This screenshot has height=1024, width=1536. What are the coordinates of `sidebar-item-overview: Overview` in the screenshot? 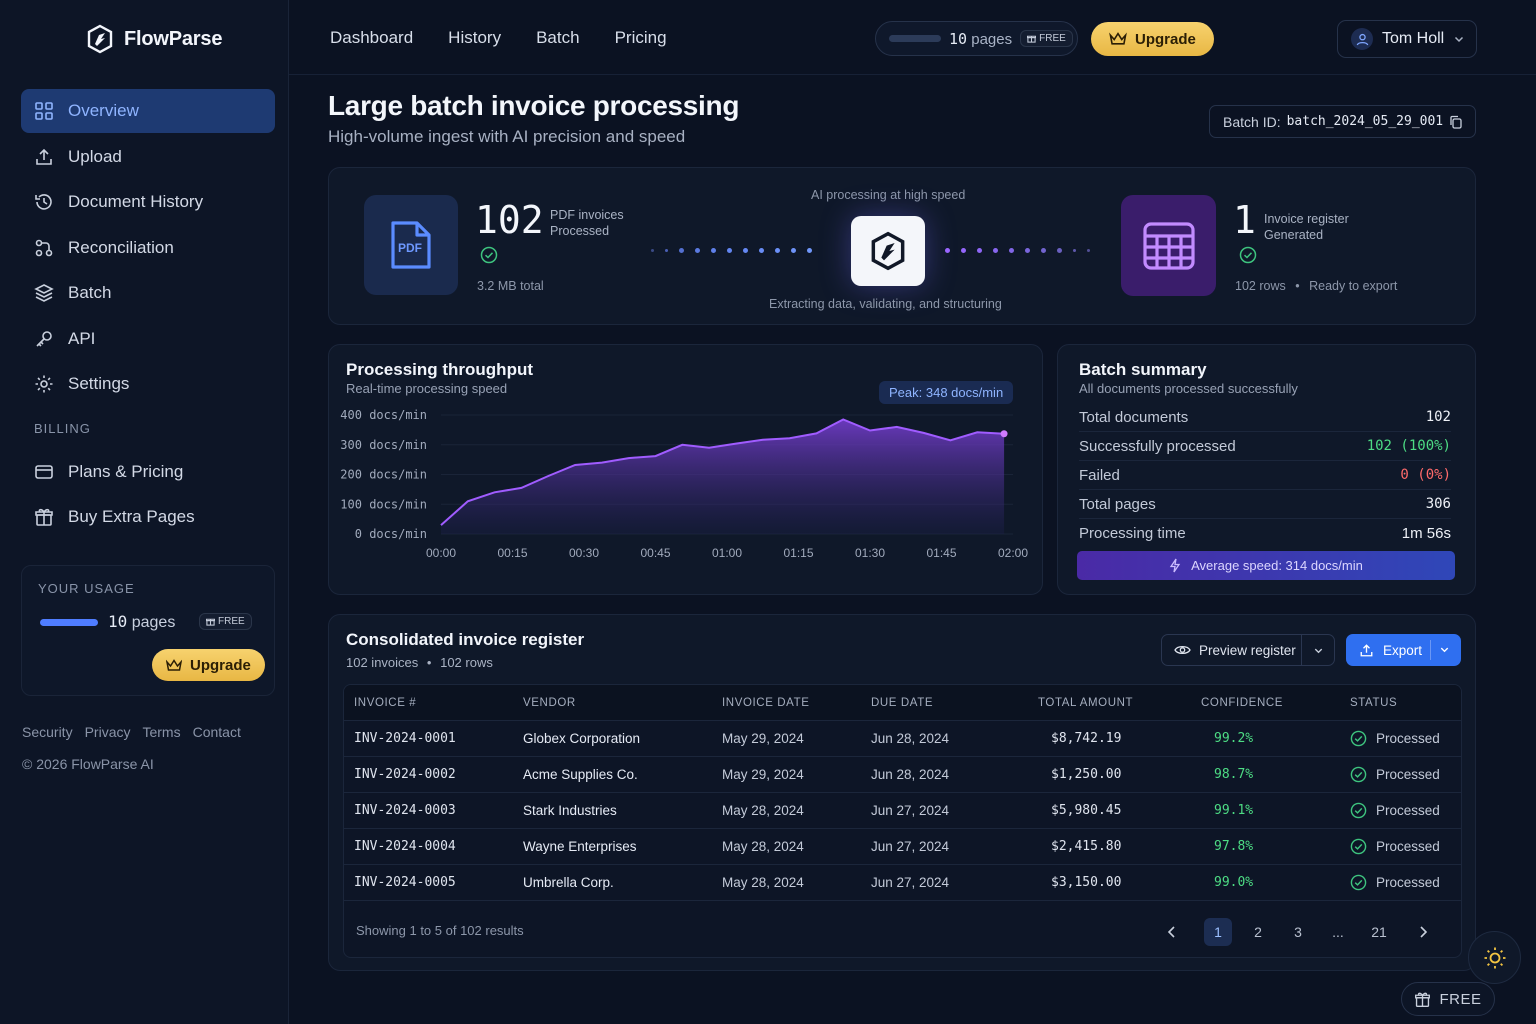 It's located at (148, 111).